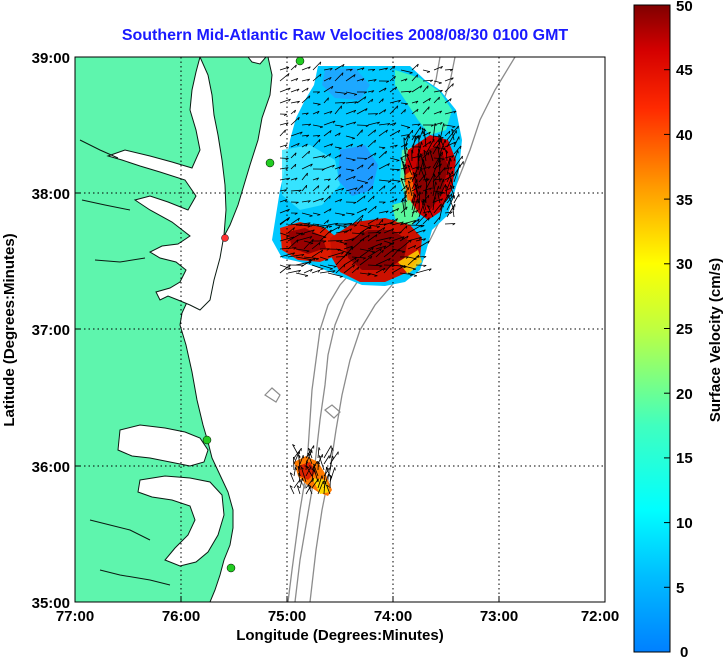 The image size is (724, 659). Describe the element at coordinates (225, 238) in the screenshot. I see `station-marker-alert` at that location.